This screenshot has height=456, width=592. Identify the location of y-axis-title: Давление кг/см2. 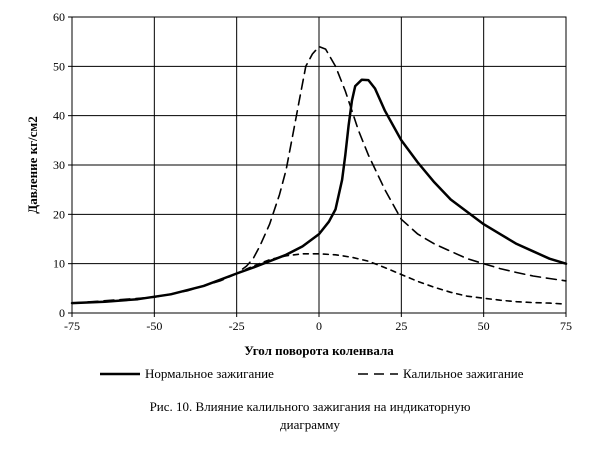
(32, 165).